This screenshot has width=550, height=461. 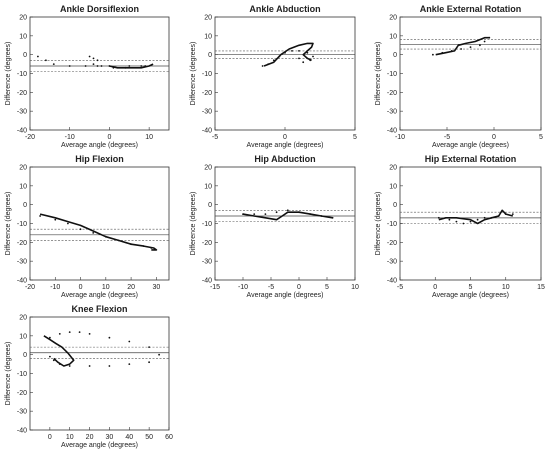 What do you see at coordinates (149, 437) in the screenshot?
I see `x-tick-label: 50` at bounding box center [149, 437].